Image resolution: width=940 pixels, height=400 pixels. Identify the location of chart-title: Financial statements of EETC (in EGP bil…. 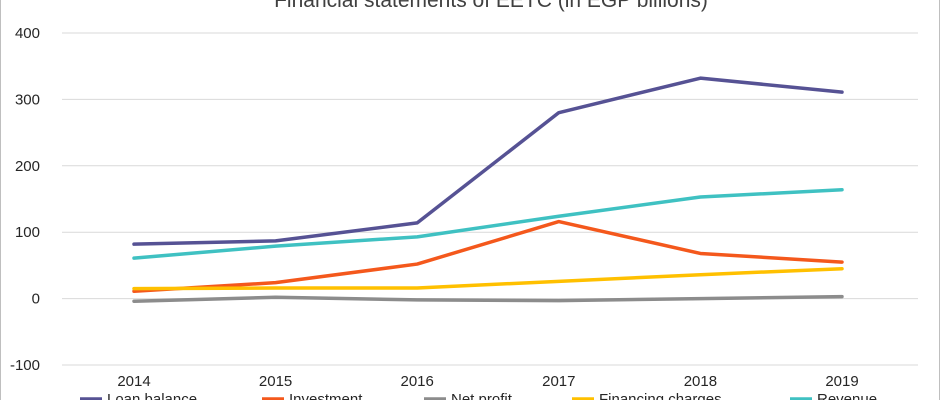
(491, 6).